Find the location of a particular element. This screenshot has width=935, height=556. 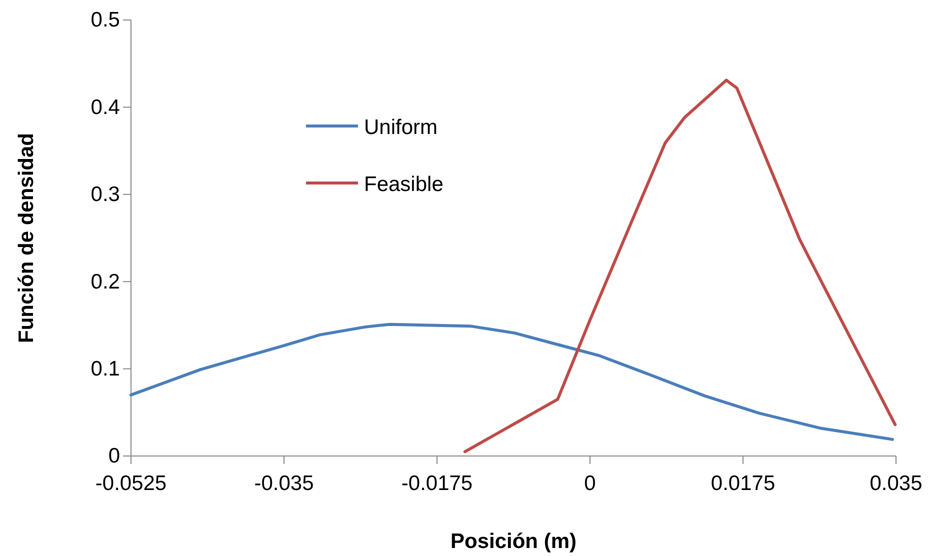

legend-label: Feasible is located at coordinates (404, 184).